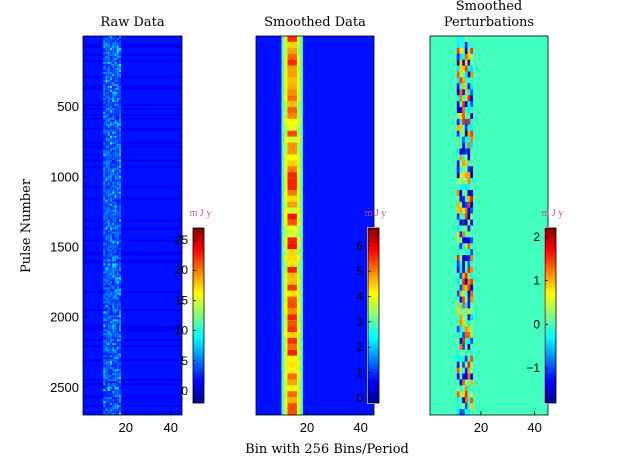 This screenshot has height=469, width=623. I want to click on panel-title: Smoothed Data, so click(315, 22).